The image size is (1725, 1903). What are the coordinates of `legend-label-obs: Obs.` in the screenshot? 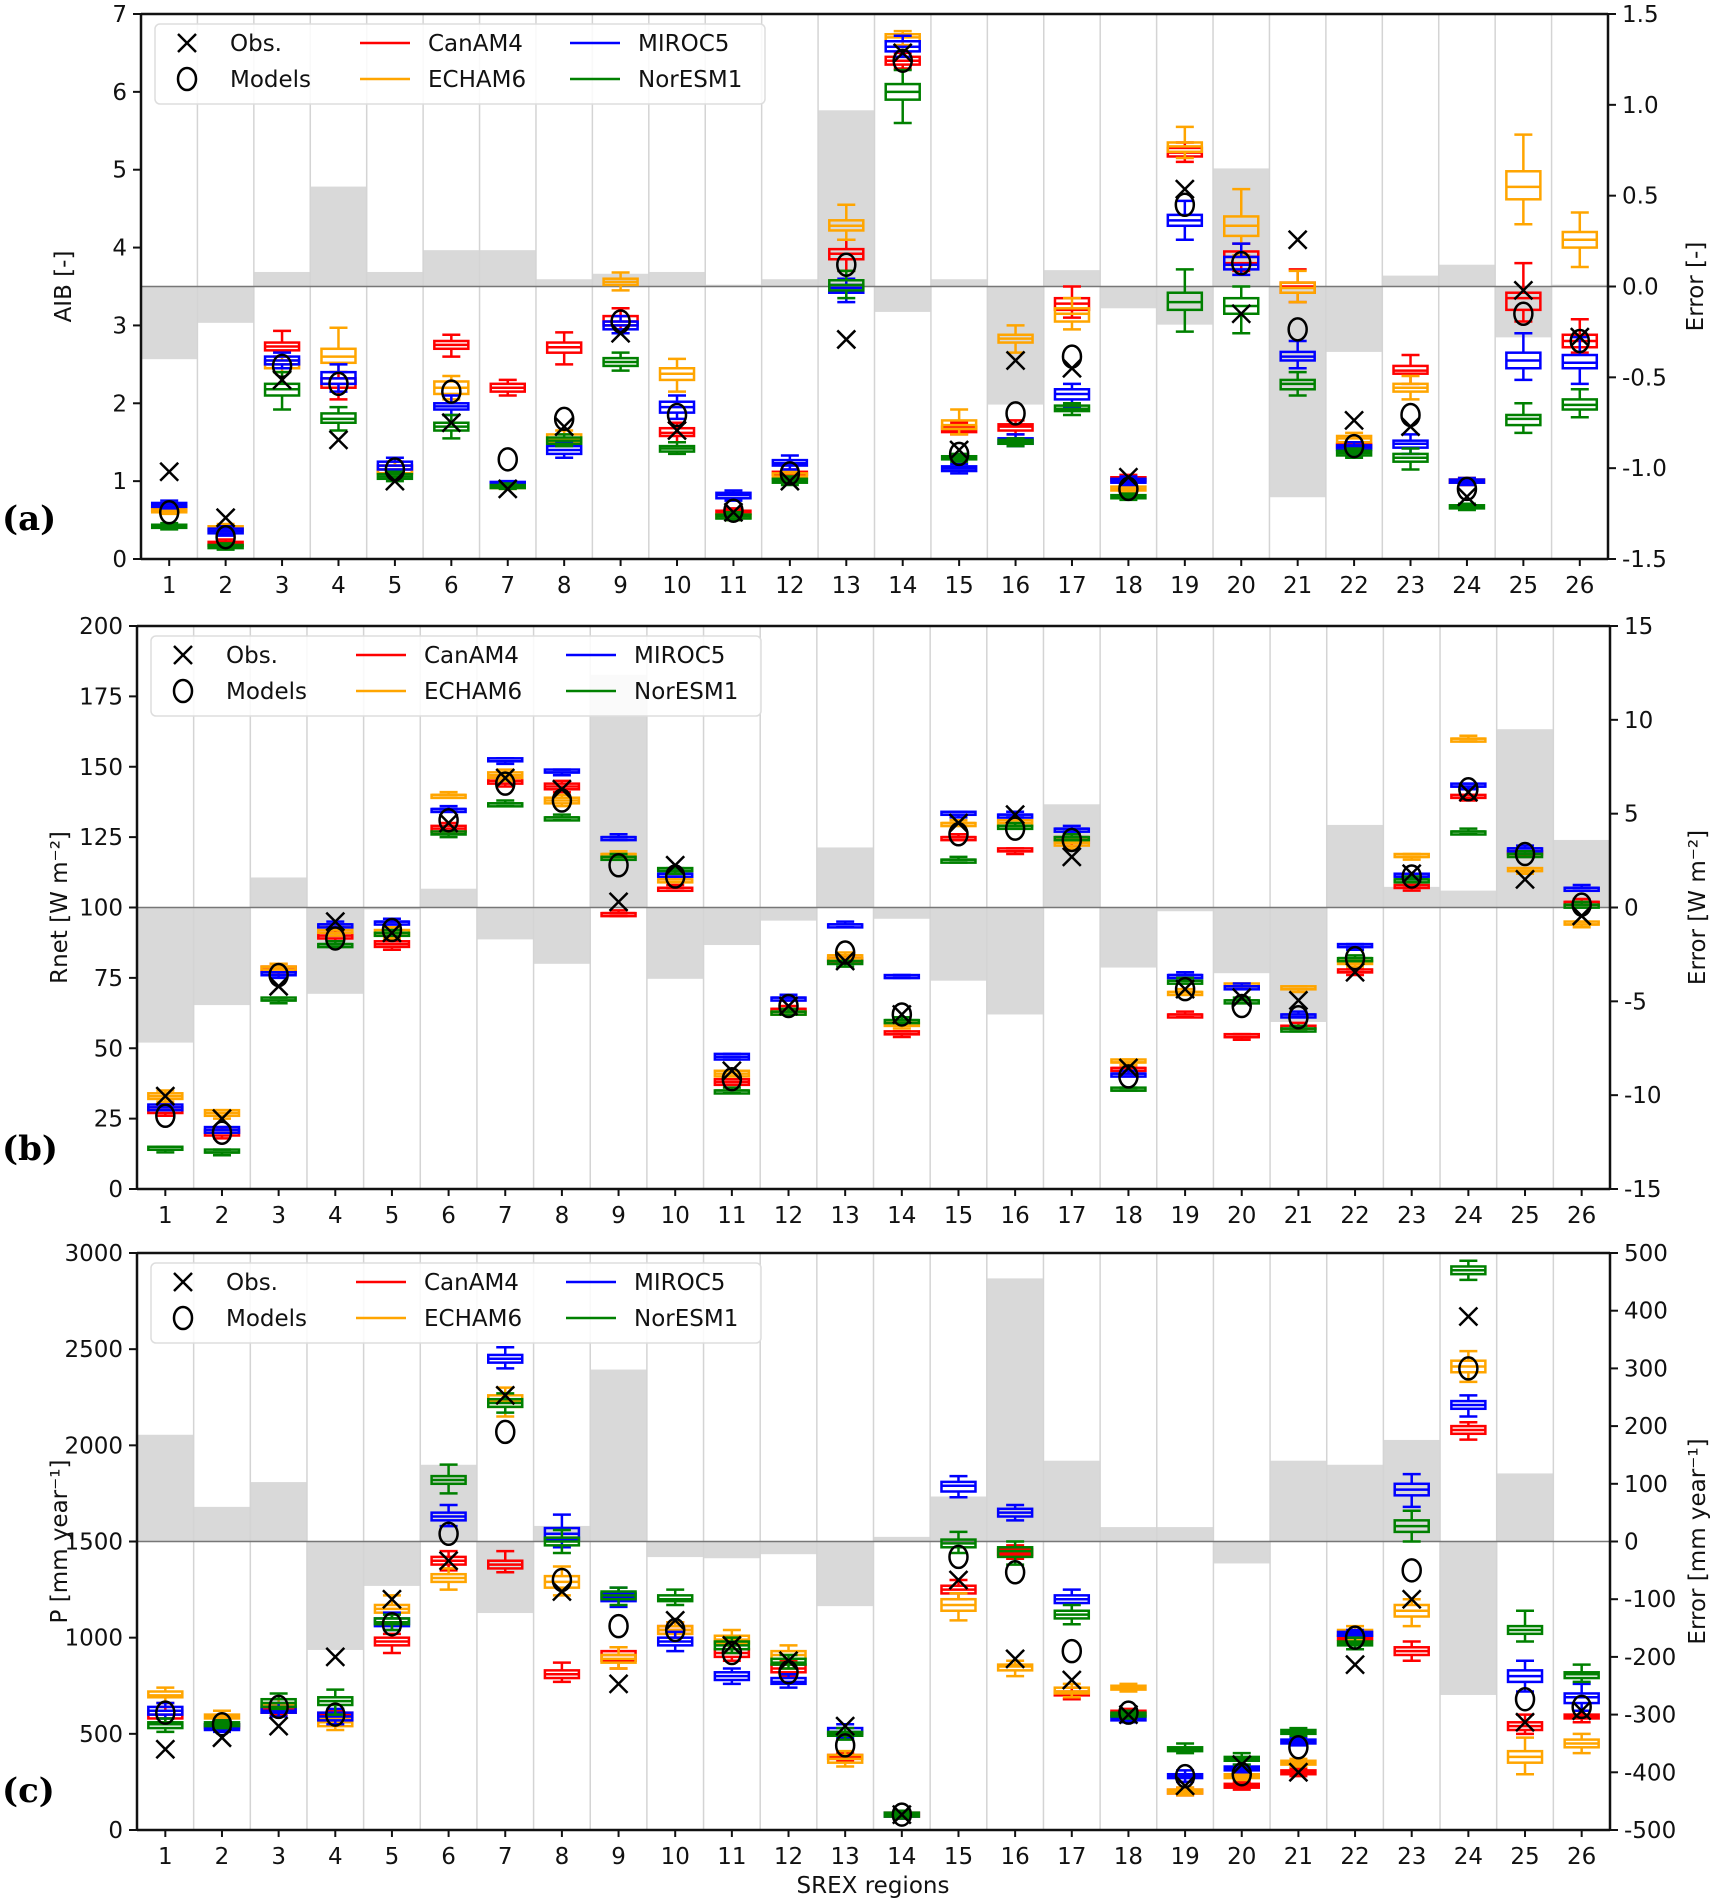 It's located at (256, 44).